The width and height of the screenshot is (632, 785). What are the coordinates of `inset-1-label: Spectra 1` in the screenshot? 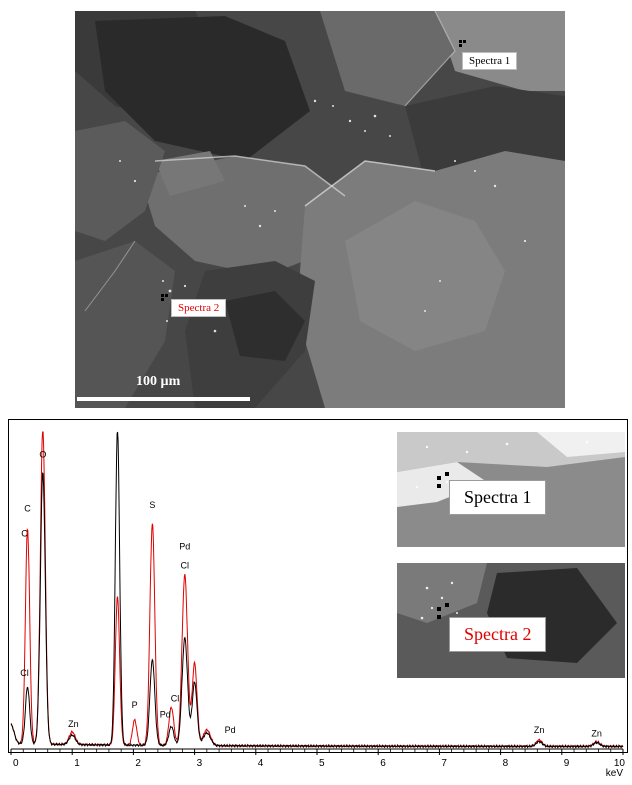 It's located at (498, 497).